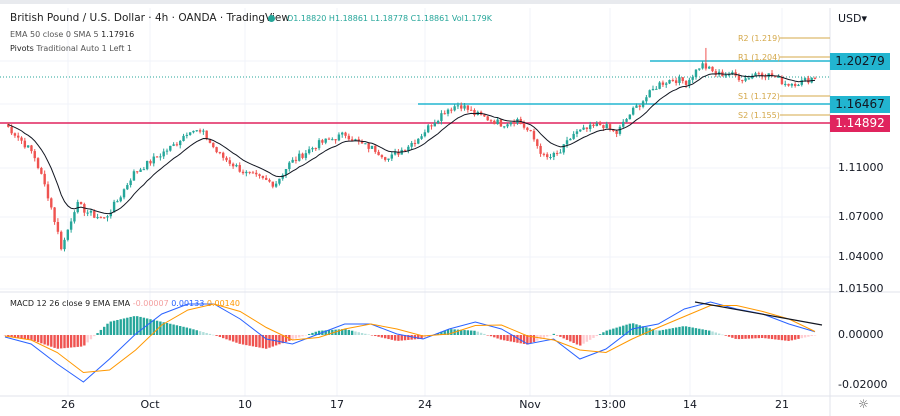 This screenshot has height=416, width=900. What do you see at coordinates (863, 404) in the screenshot?
I see `settings-gear-icon: ☼` at bounding box center [863, 404].